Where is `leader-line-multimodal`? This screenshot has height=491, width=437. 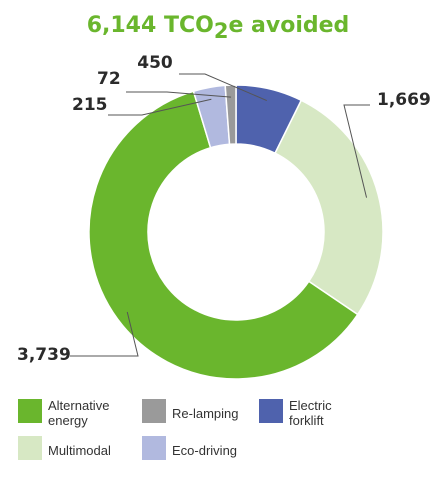 leader-line-multimodal is located at coordinates (356, 151).